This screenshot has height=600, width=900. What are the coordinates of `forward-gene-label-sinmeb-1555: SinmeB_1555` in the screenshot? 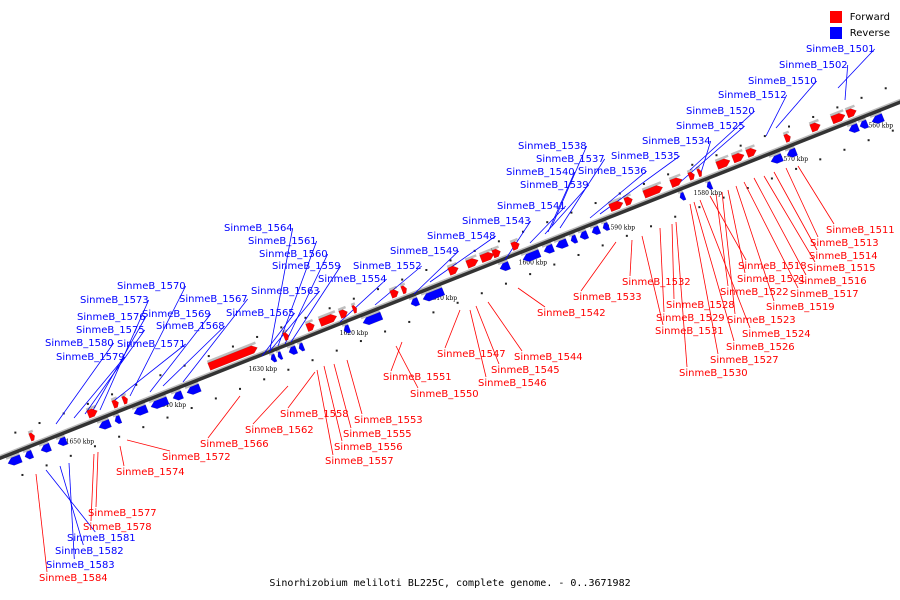 It's located at (377, 434).